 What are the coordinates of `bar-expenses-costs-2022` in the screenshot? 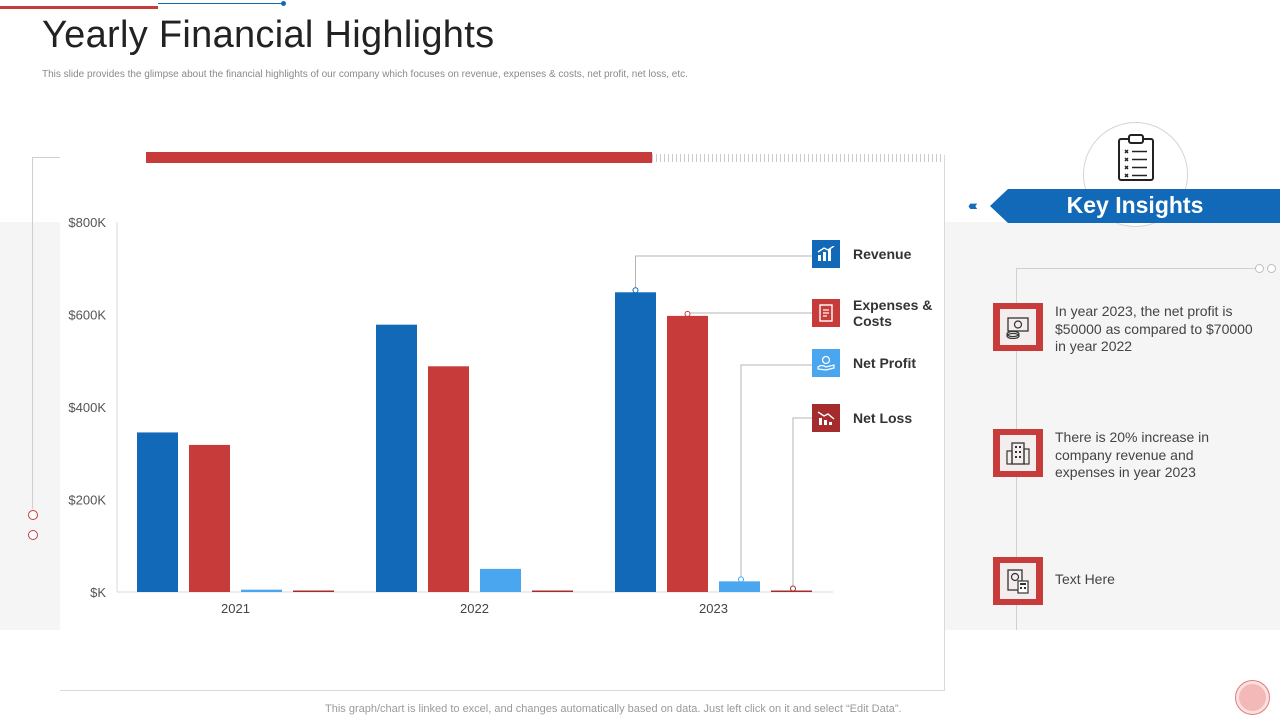 It's located at (448, 479).